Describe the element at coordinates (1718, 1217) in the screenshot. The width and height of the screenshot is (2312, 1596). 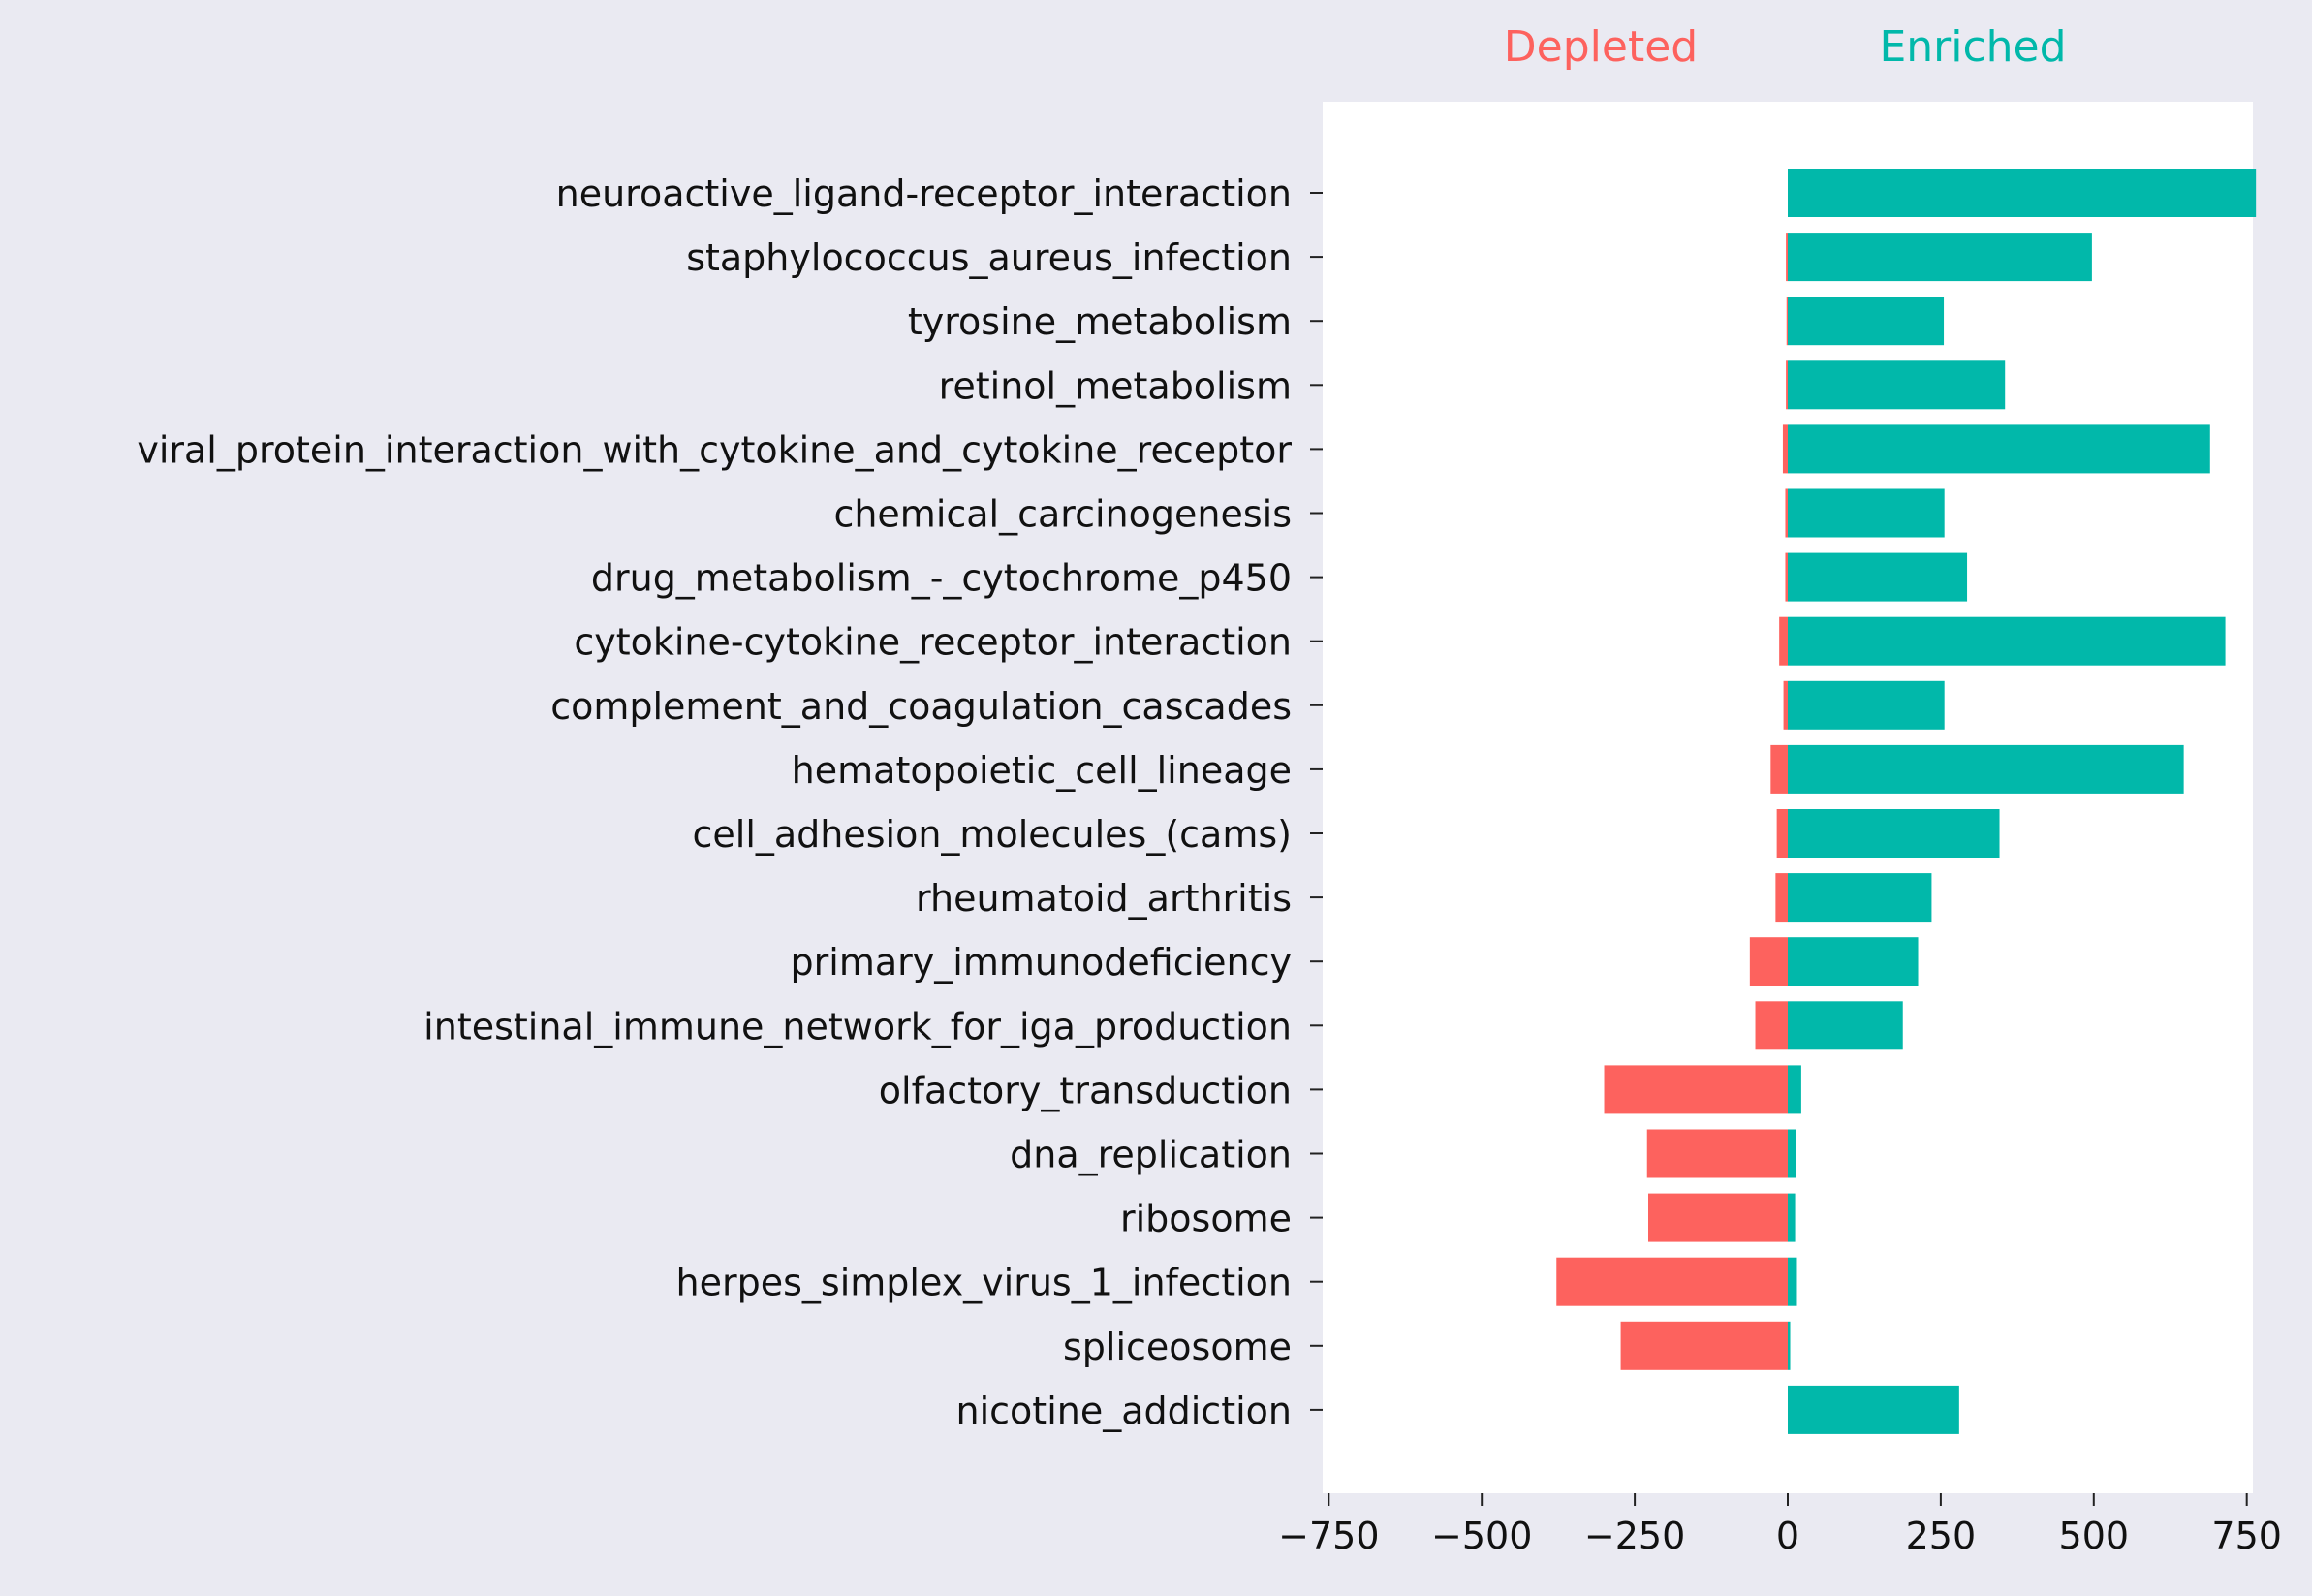
I see `depleted-bar-ribosome` at that location.